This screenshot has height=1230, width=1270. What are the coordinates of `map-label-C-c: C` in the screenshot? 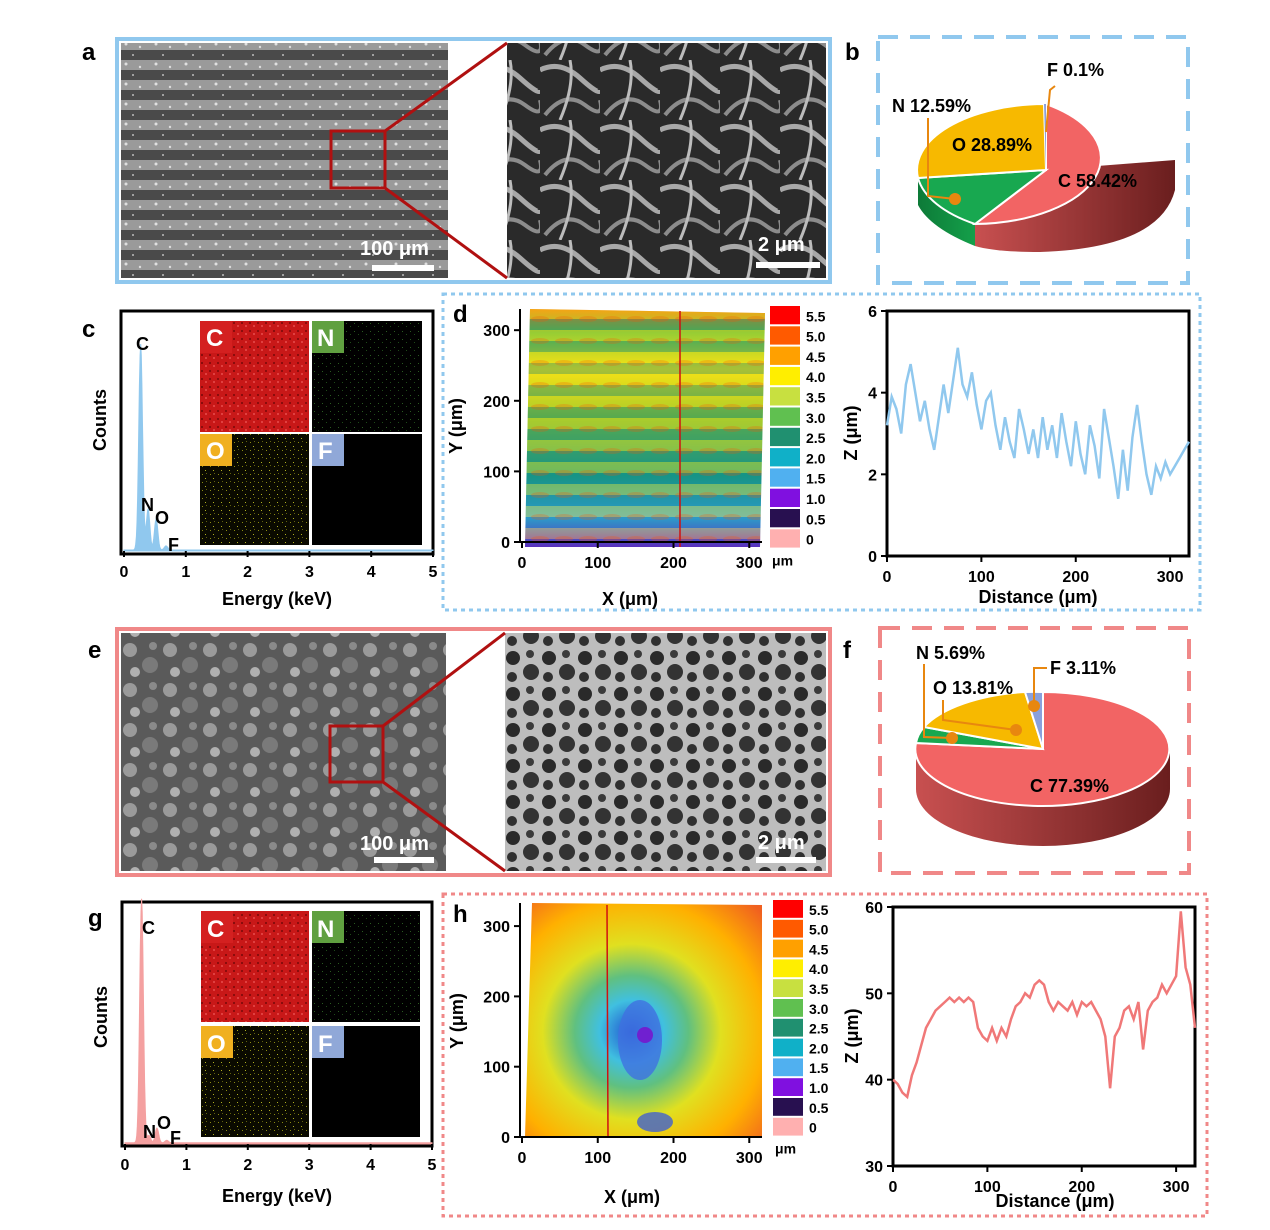 It's located at (214, 338).